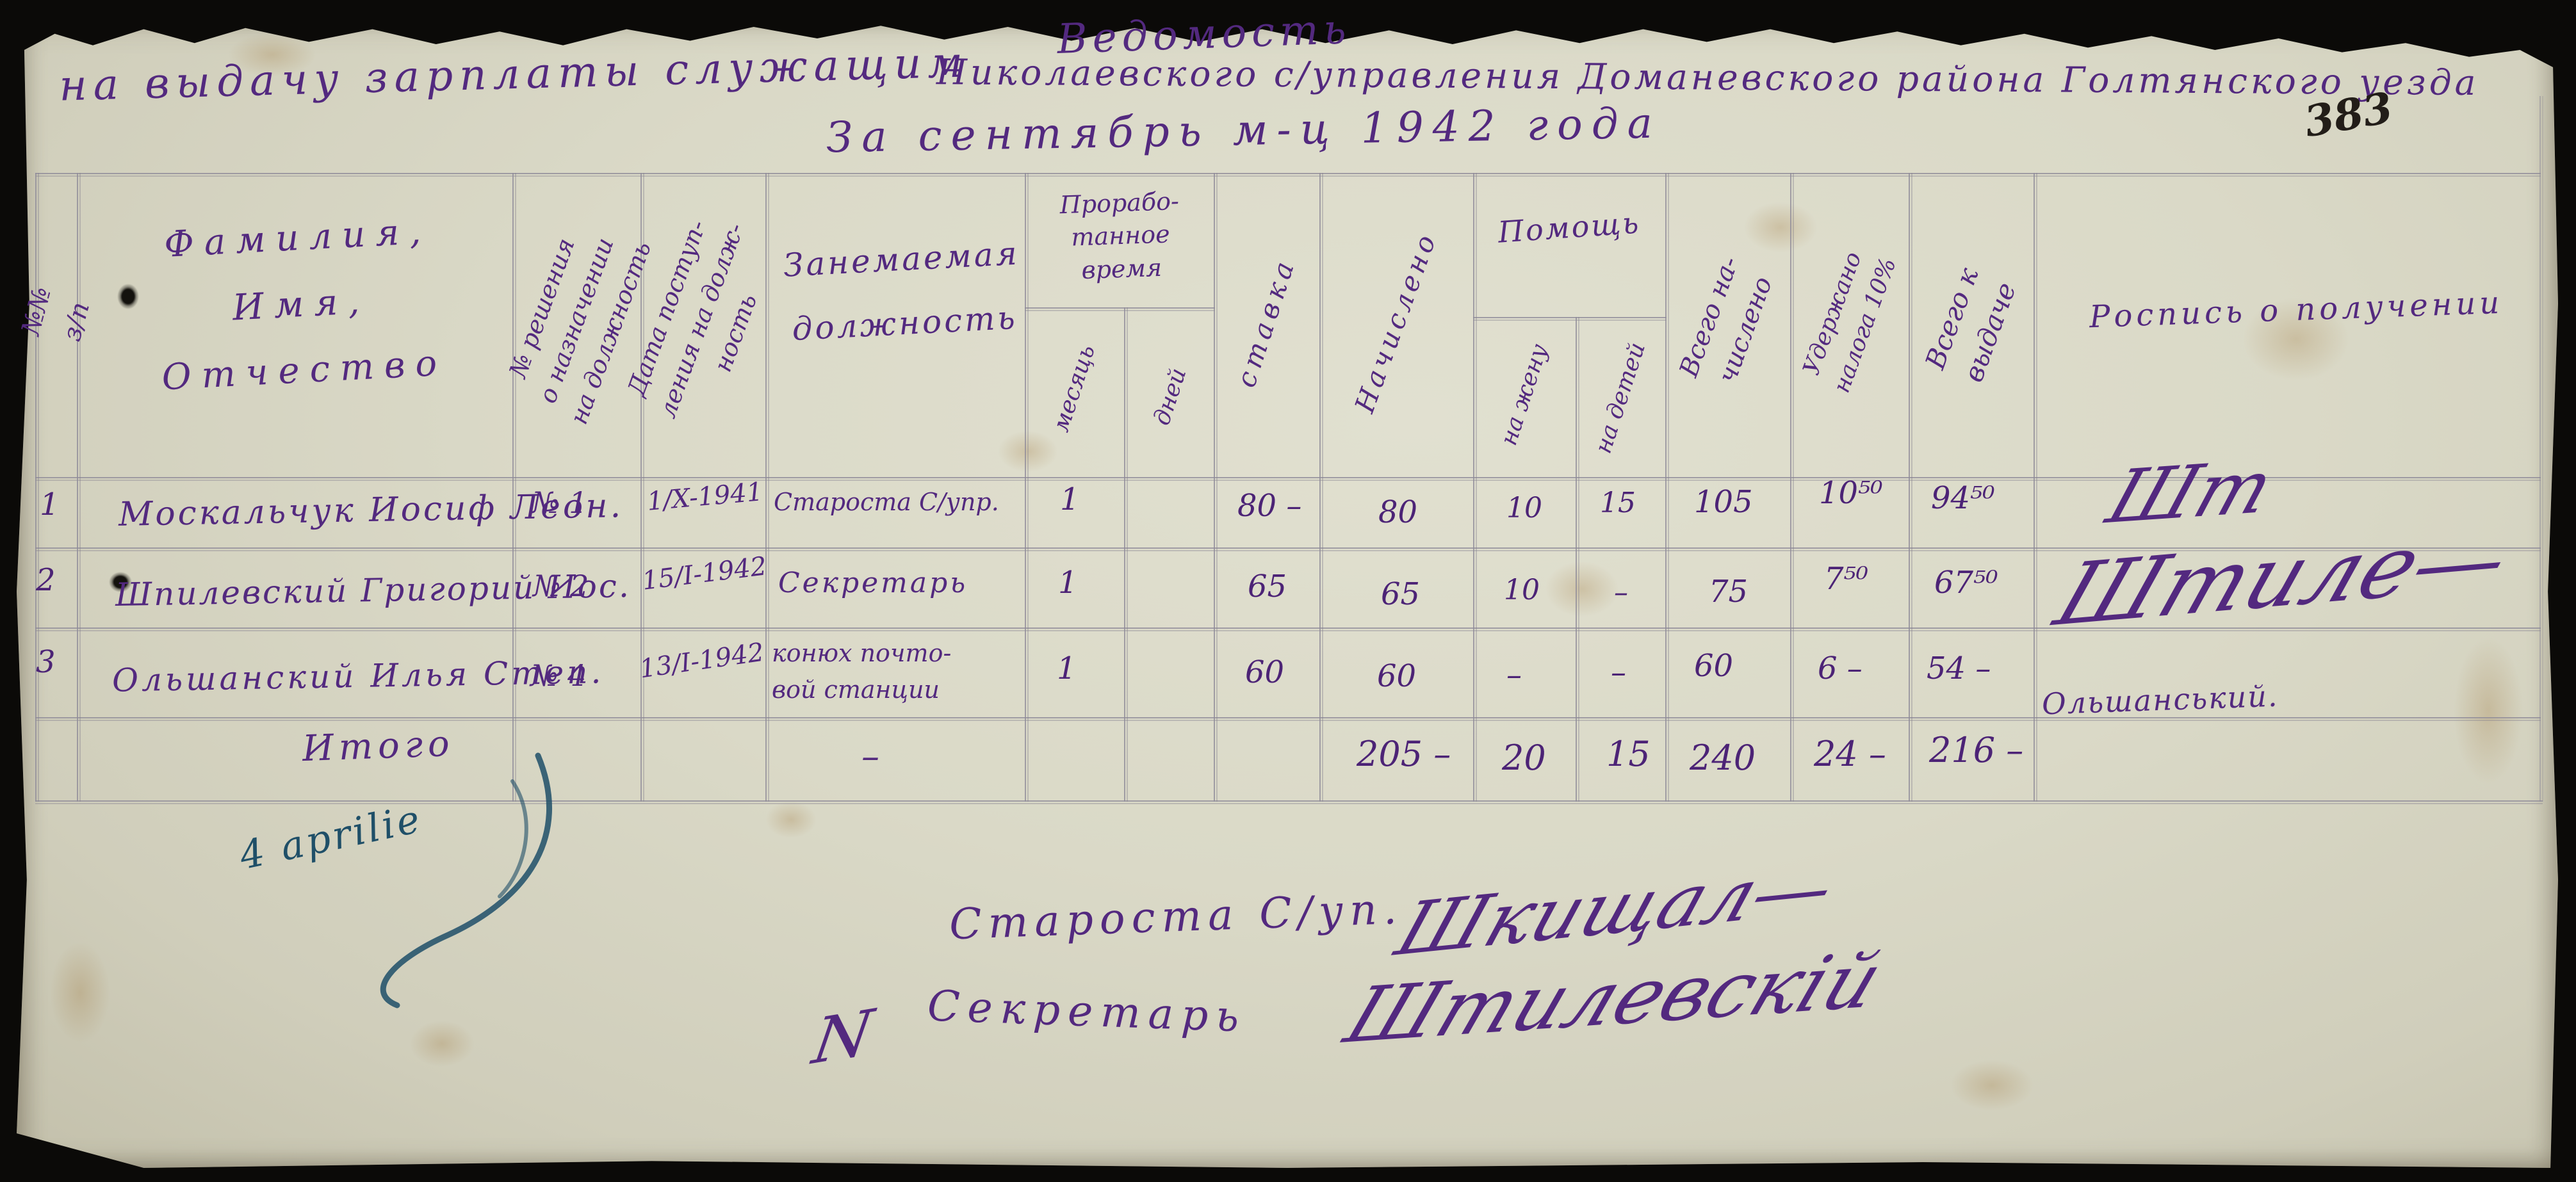 Image resolution: width=2576 pixels, height=1182 pixels. I want to click on tax-cell: 7⁵⁰, so click(1846, 579).